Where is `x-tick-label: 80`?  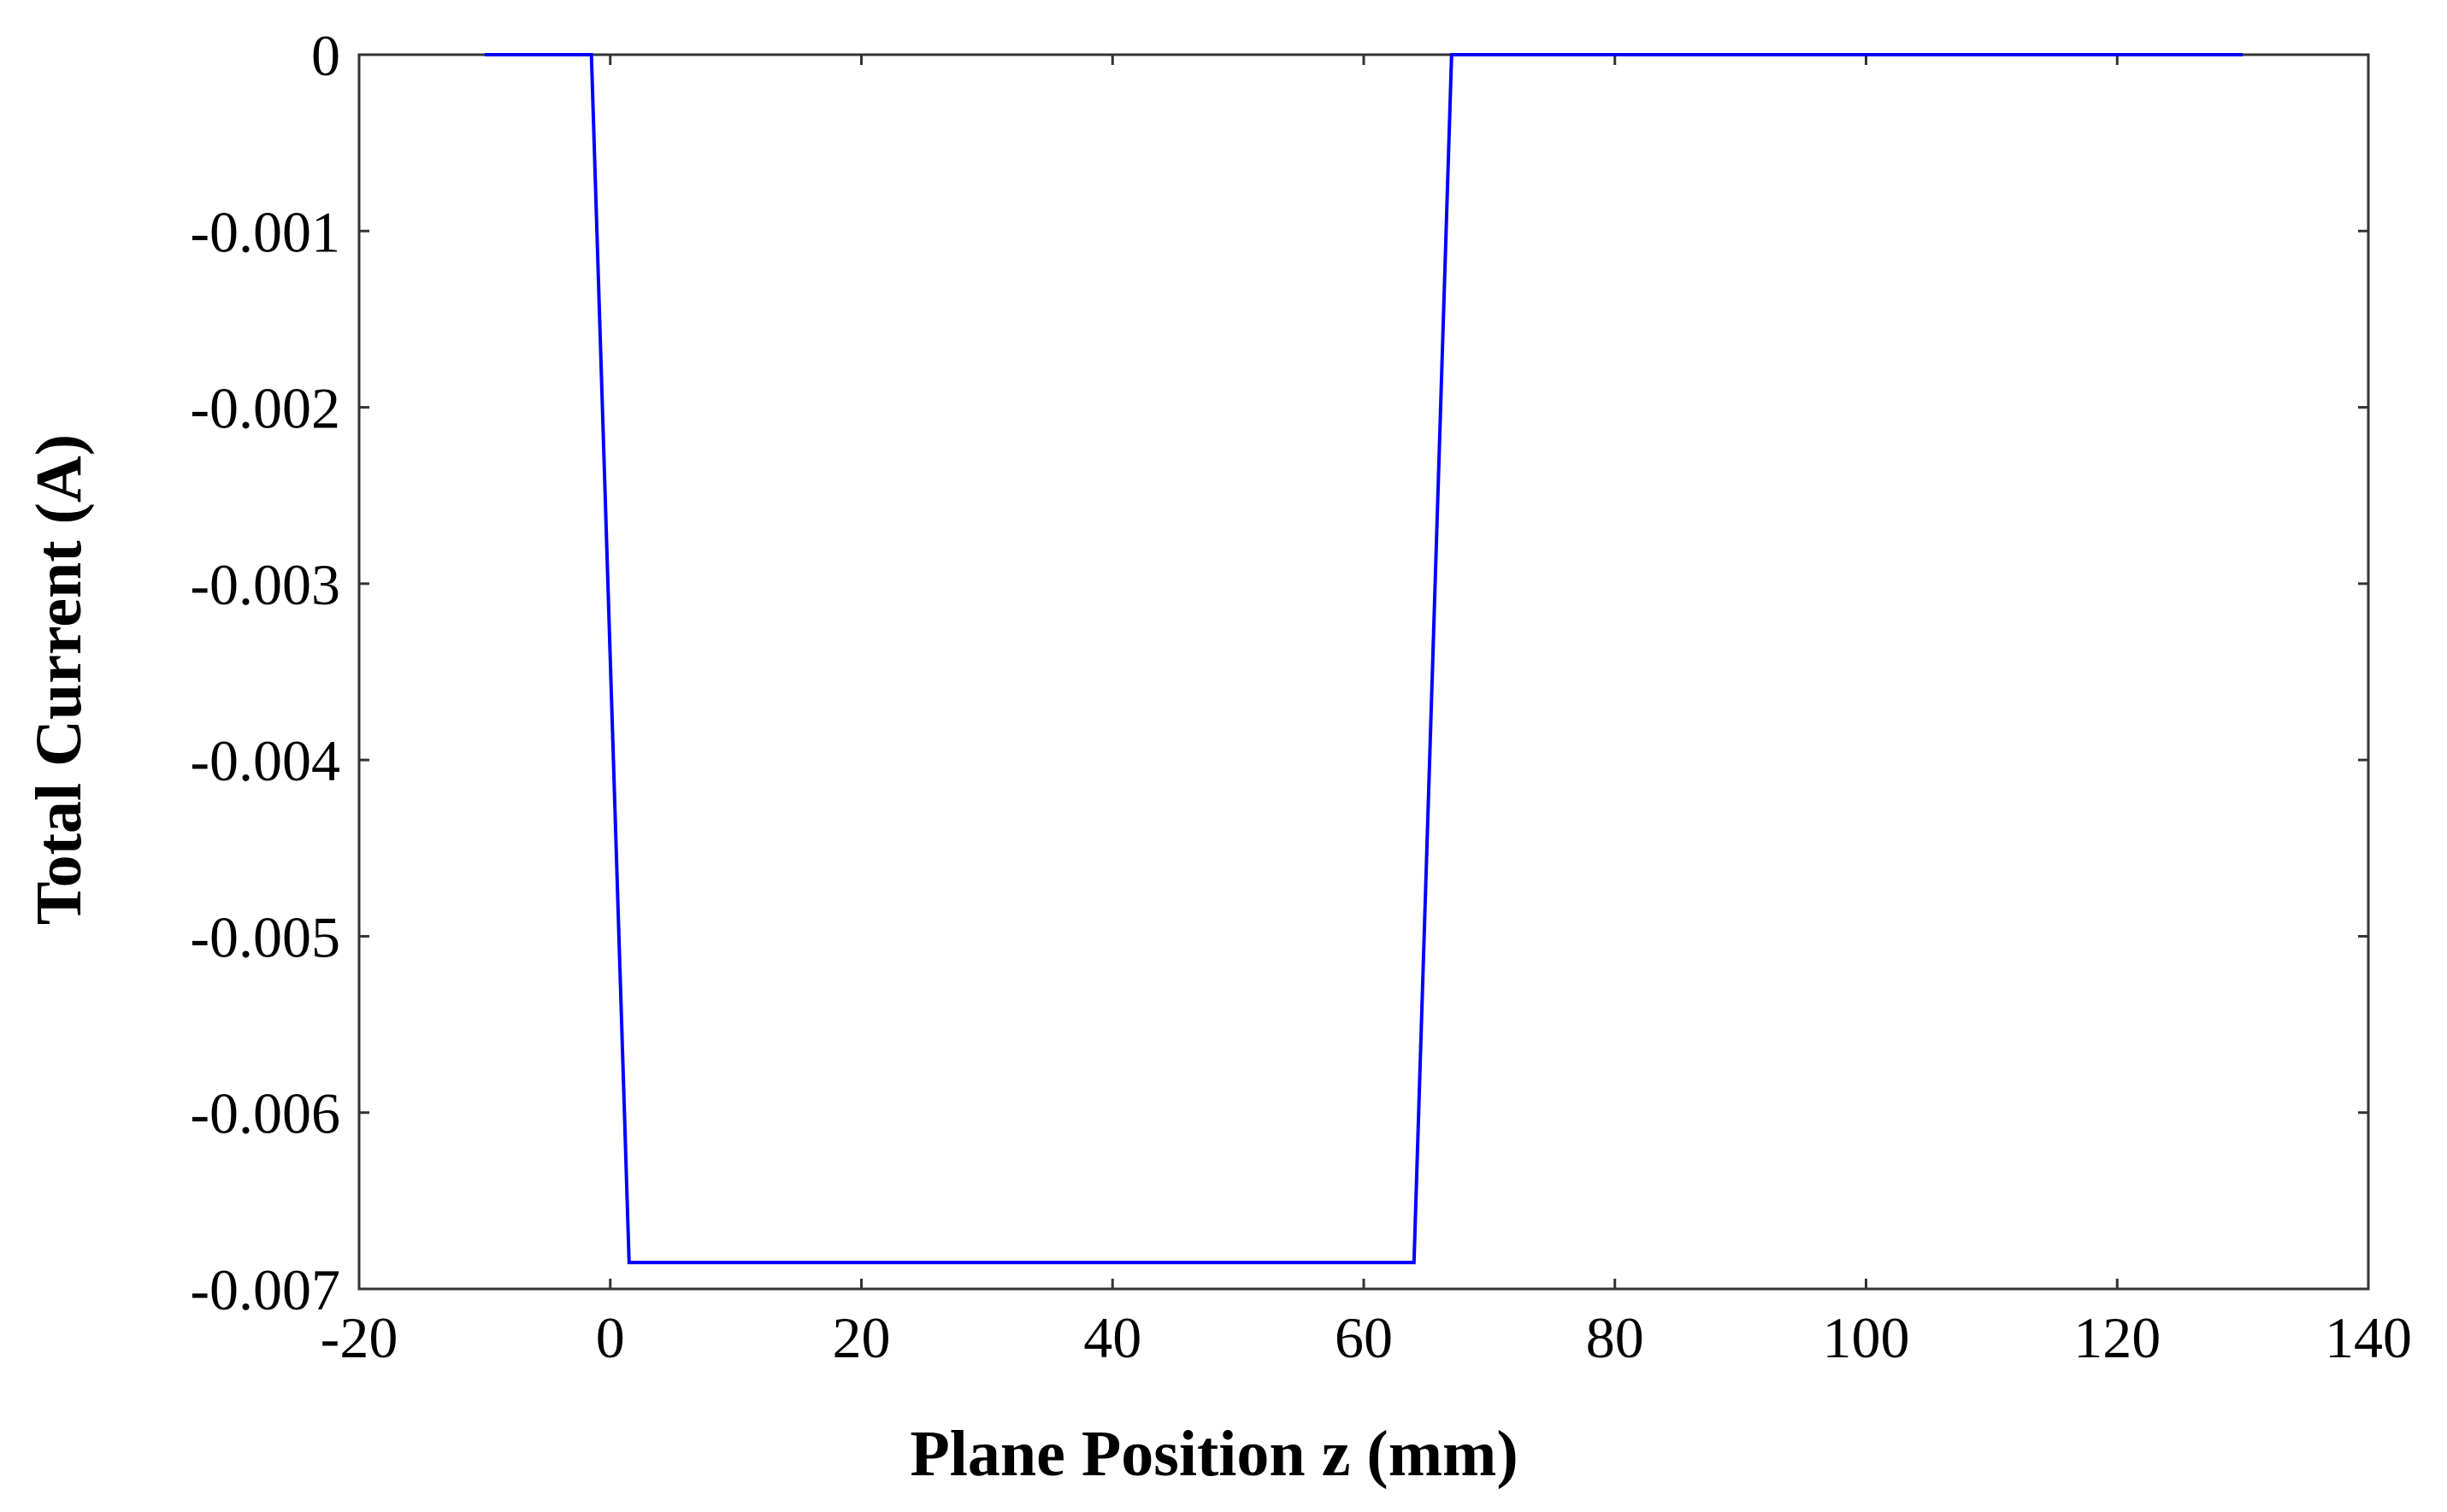 x-tick-label: 80 is located at coordinates (1615, 1337).